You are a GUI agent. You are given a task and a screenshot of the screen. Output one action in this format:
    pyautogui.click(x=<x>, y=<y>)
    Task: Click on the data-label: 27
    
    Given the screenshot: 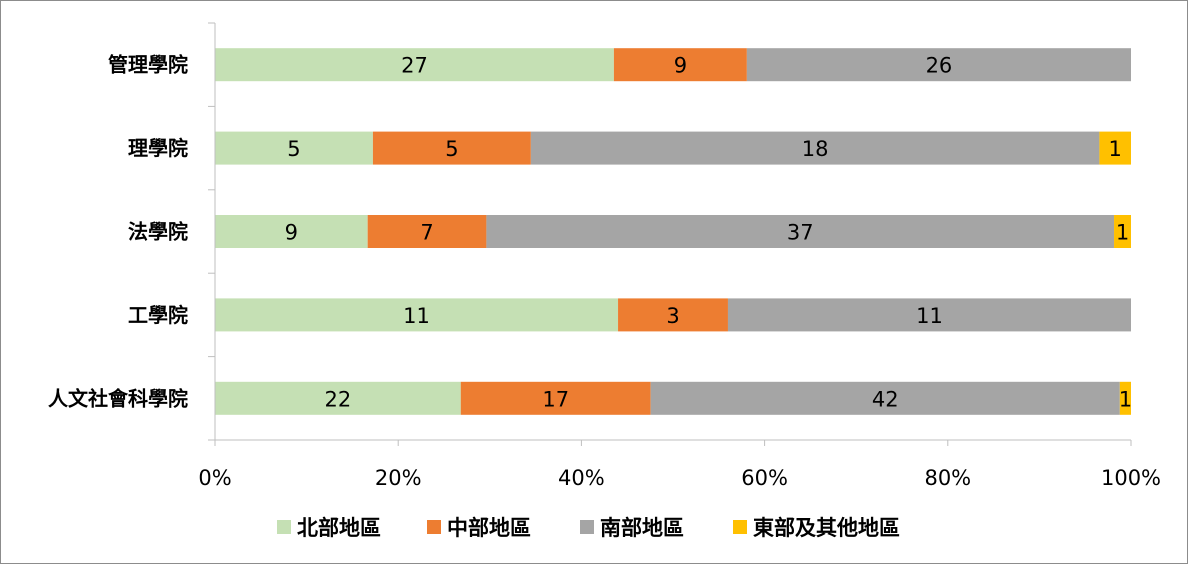 What is the action you would take?
    pyautogui.click(x=414, y=66)
    